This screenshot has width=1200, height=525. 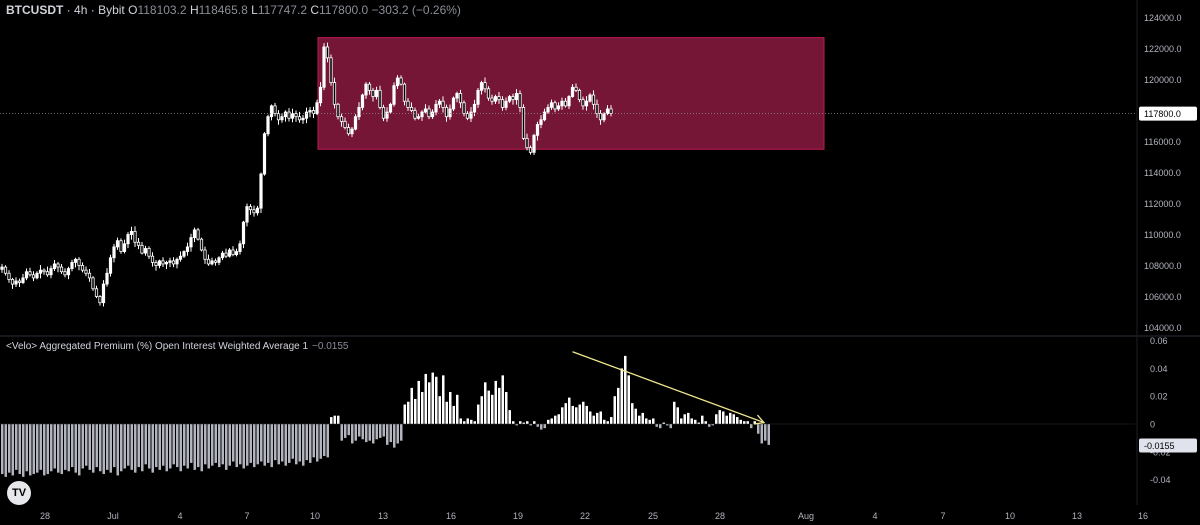 I want to click on trend-arrow-line, so click(x=668, y=387).